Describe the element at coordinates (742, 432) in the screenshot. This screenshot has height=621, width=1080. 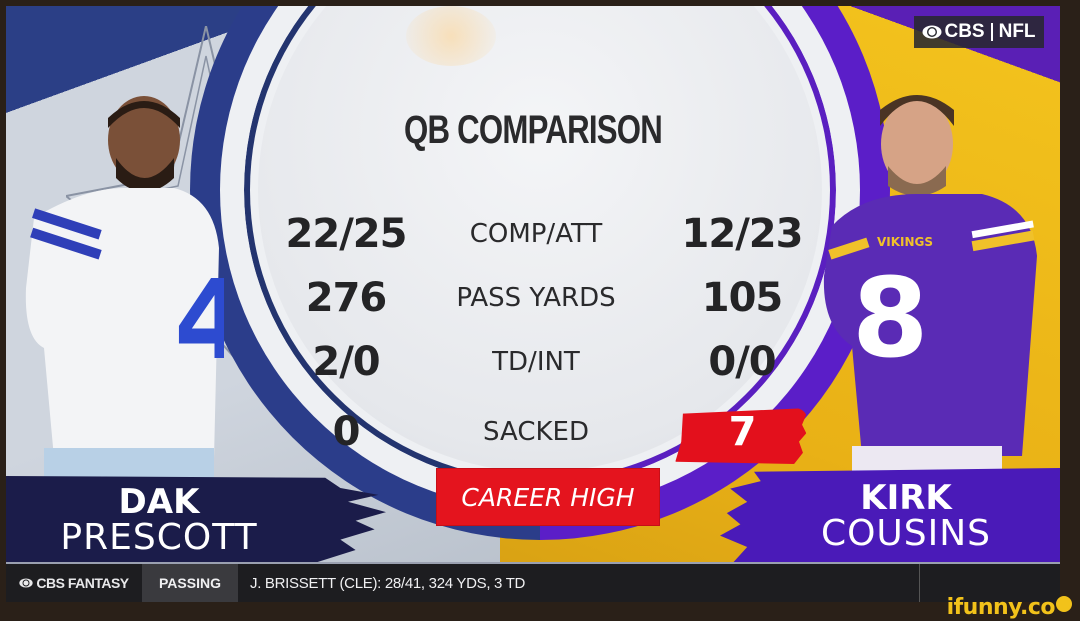
I see `right-stat-value-highlighted: 7` at that location.